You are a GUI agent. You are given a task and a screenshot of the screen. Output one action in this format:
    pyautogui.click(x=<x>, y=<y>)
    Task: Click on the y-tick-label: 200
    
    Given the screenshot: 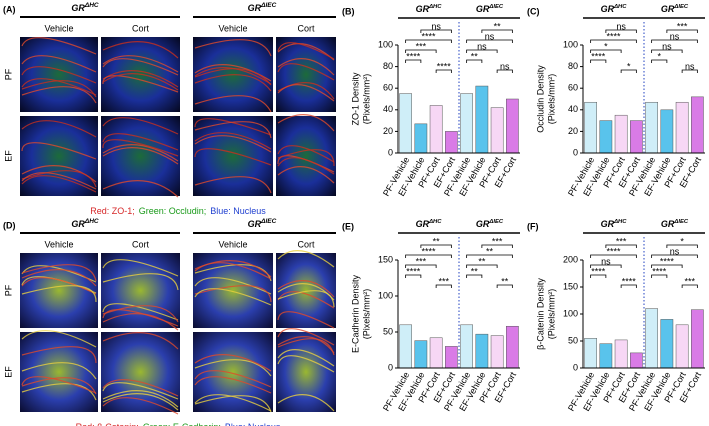 What is the action you would take?
    pyautogui.click(x=570, y=259)
    